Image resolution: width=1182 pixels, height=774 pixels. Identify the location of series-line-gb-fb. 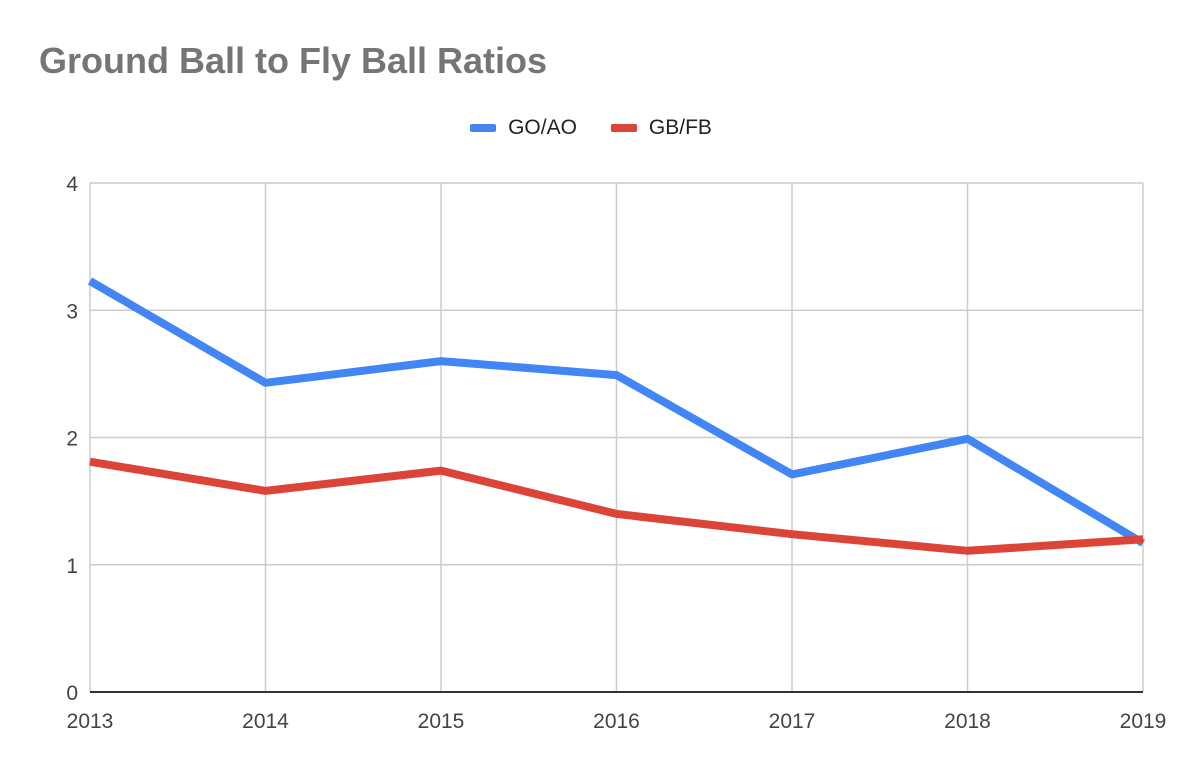
(616, 506).